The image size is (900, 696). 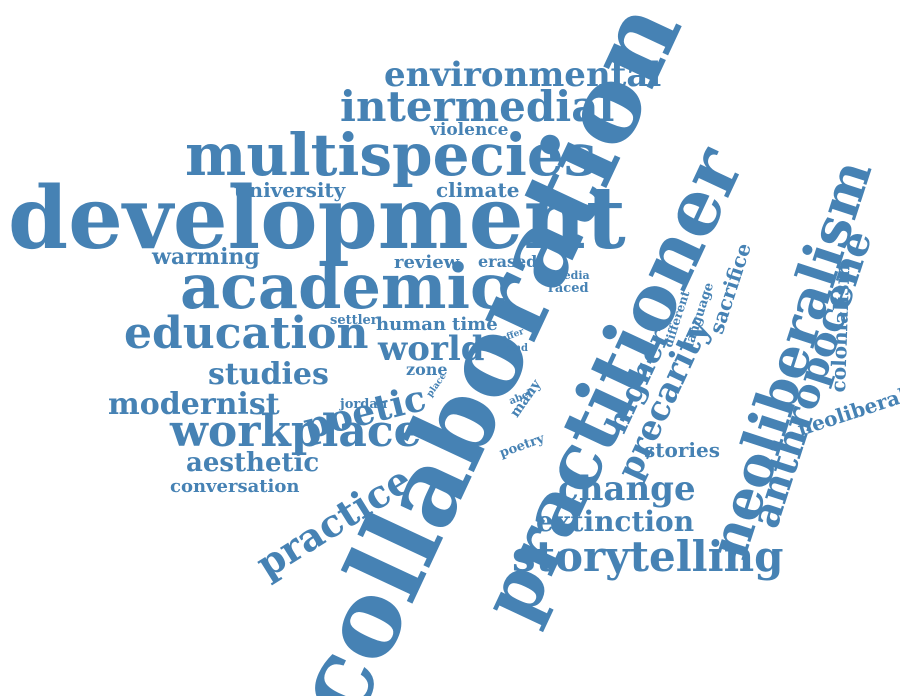 What do you see at coordinates (427, 369) in the screenshot?
I see `word-zone: zone` at bounding box center [427, 369].